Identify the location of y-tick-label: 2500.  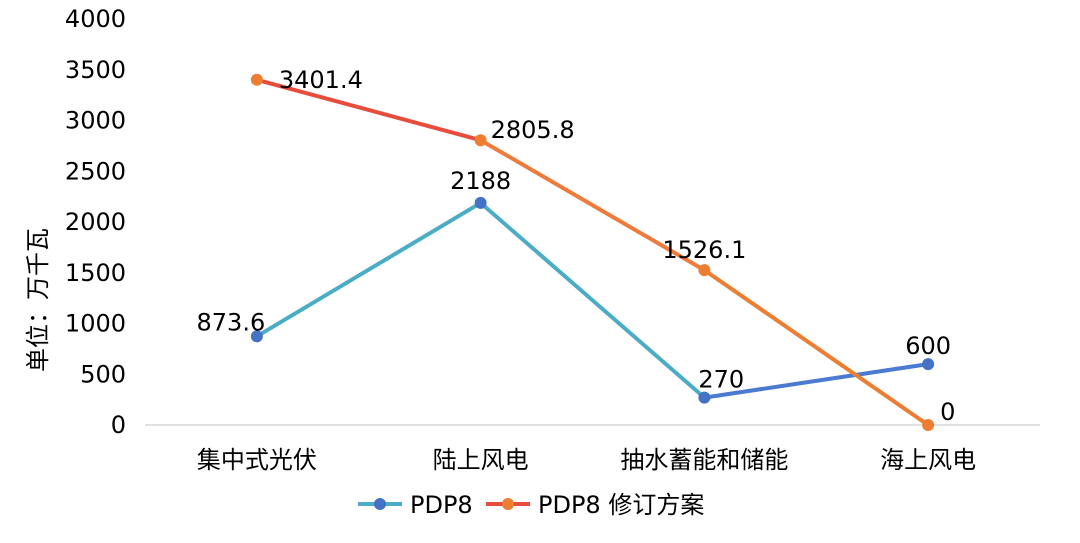
(95, 171).